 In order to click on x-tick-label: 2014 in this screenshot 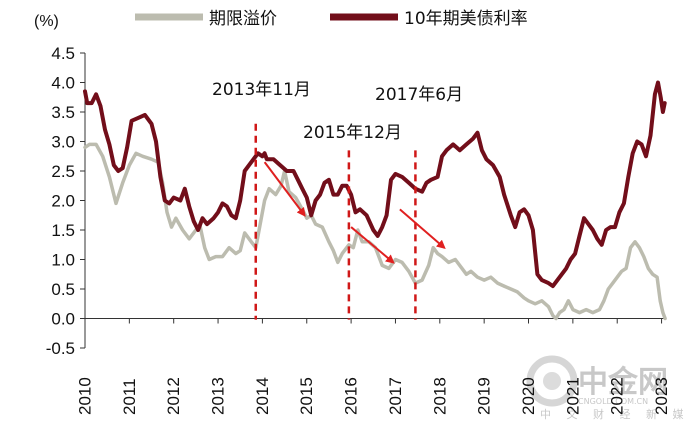, I will do `click(262, 396)`.